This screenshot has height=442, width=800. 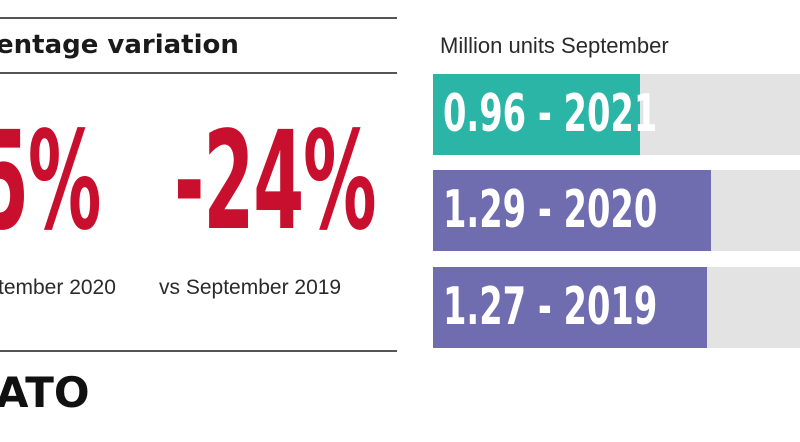 I want to click on stat-caption-2019: vs September 2019, so click(x=250, y=287).